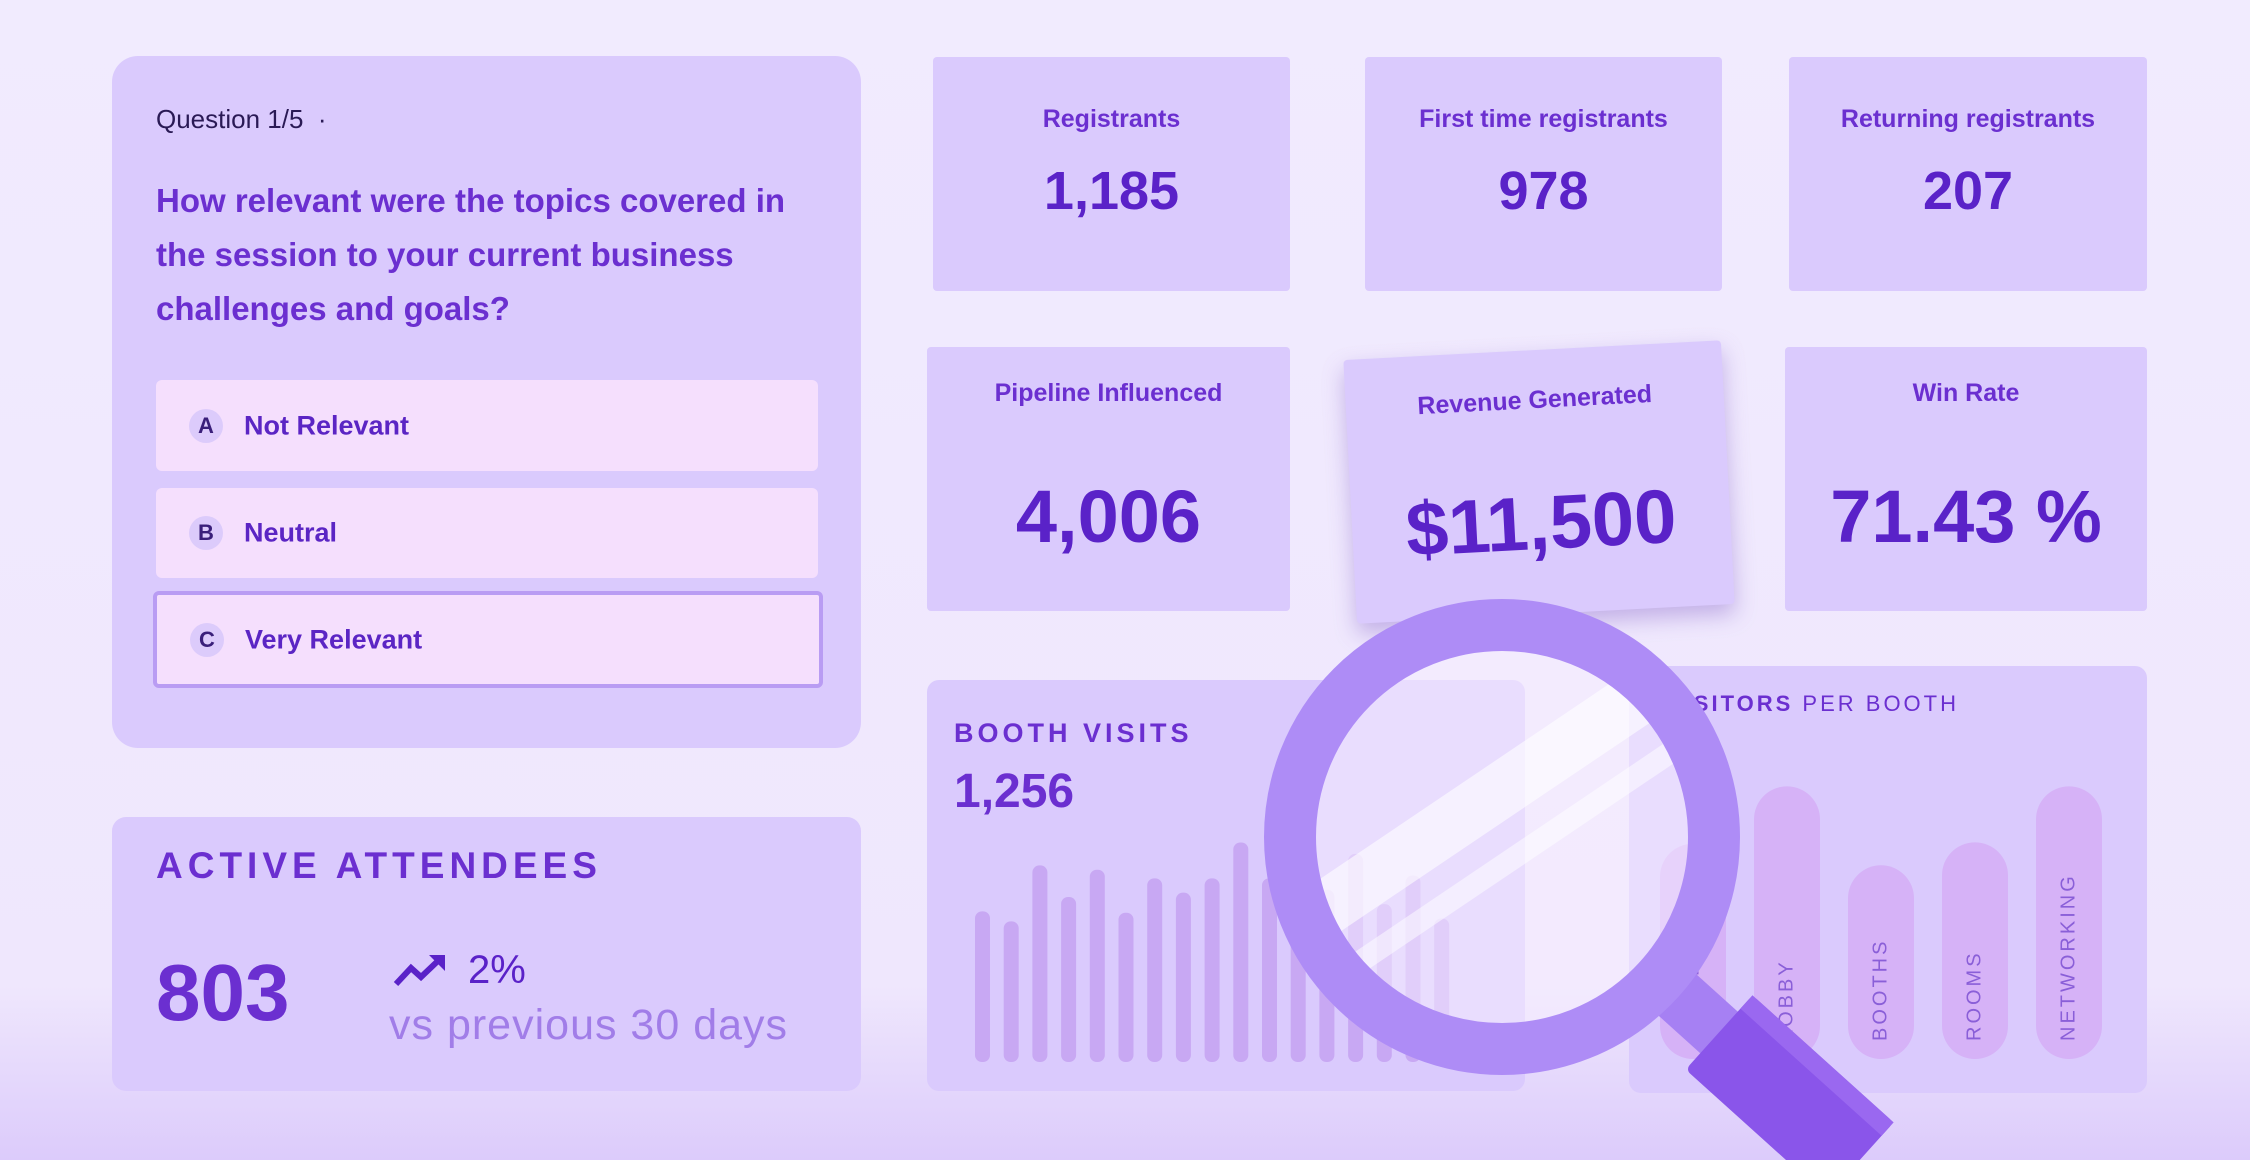 This screenshot has height=1160, width=2250. I want to click on booth-label: ROOMS, so click(1974, 995).